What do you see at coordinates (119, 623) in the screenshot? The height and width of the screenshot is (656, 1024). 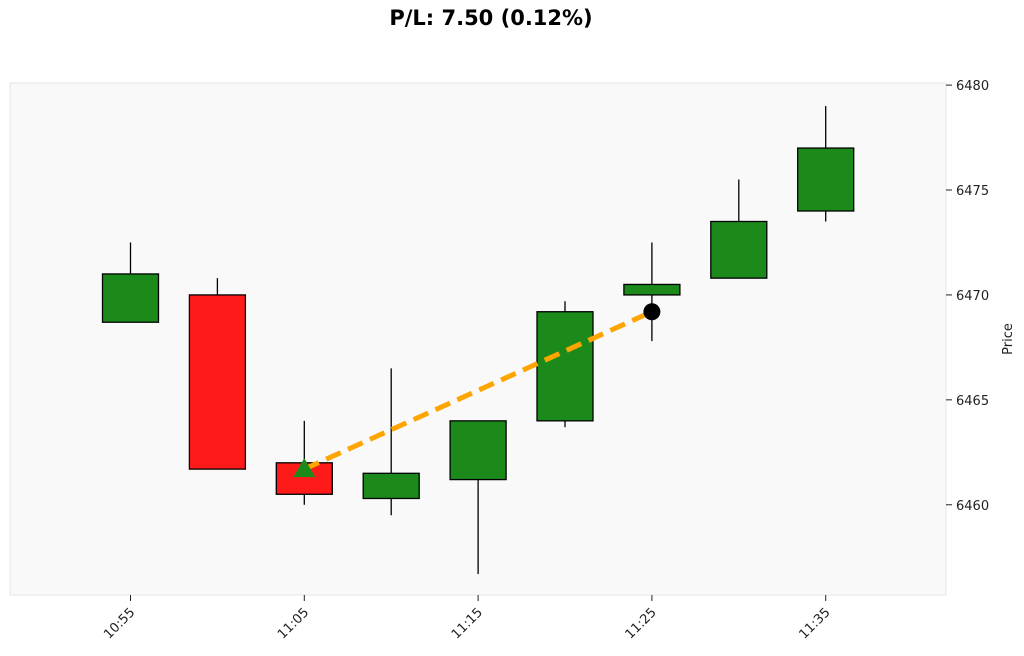 I see `x-tick-label: 10:55` at bounding box center [119, 623].